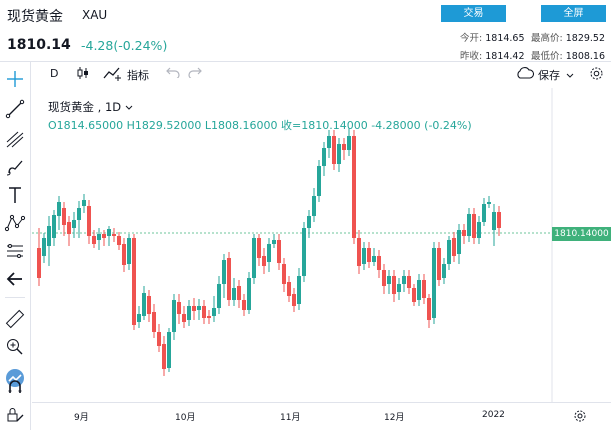 The height and width of the screenshot is (430, 611). What do you see at coordinates (39, 45) in the screenshot?
I see `last-price: 1810.14` at bounding box center [39, 45].